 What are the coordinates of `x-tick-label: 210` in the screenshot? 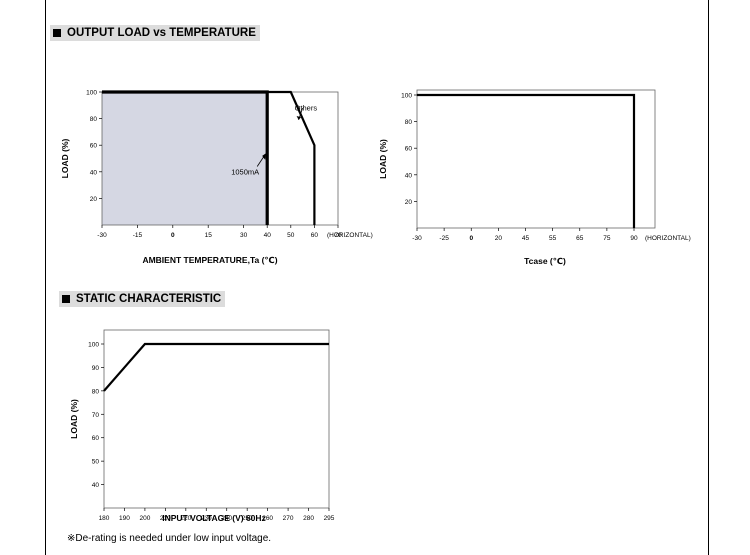 It's located at (165, 518).